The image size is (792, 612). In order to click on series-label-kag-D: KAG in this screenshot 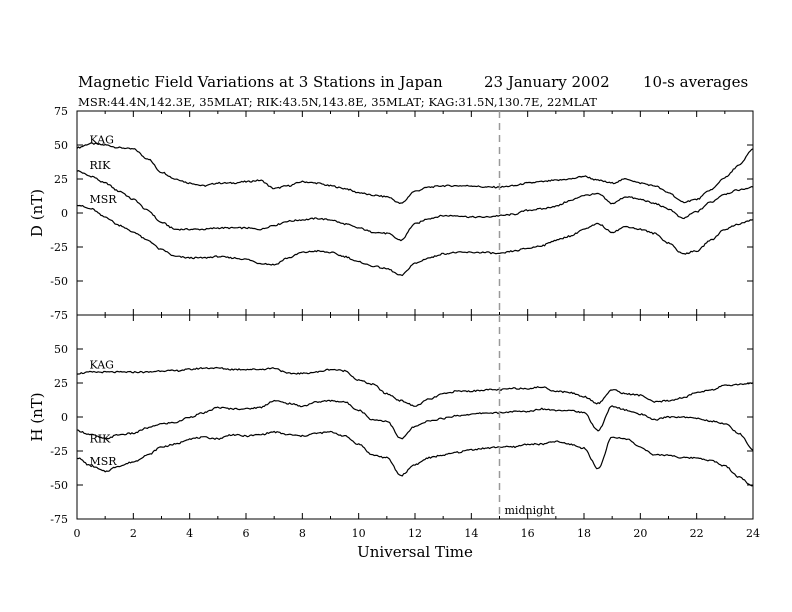, I will do `click(101, 140)`.